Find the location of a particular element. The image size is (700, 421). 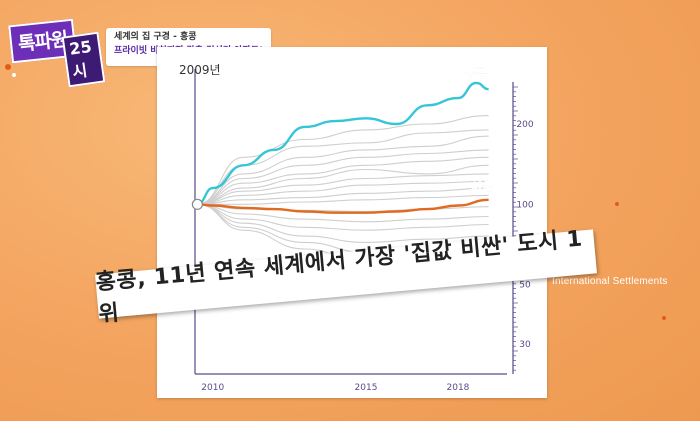

x-tick-label: 2010 is located at coordinates (212, 388).